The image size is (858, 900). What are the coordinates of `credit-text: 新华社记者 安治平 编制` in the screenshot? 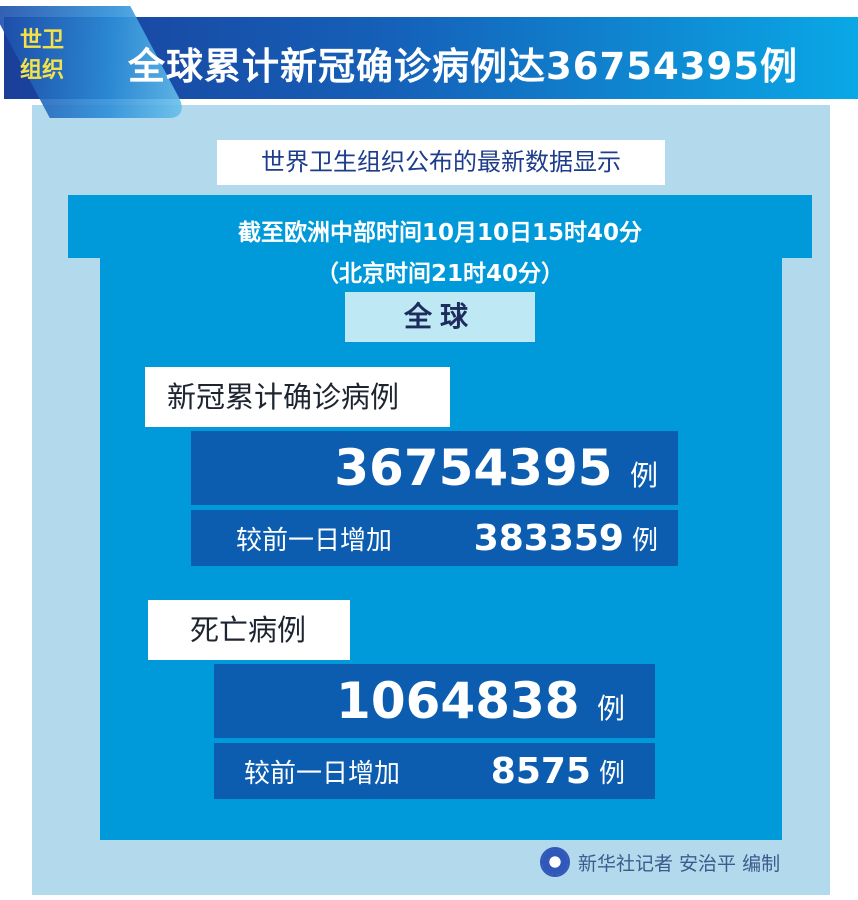 It's located at (679, 863).